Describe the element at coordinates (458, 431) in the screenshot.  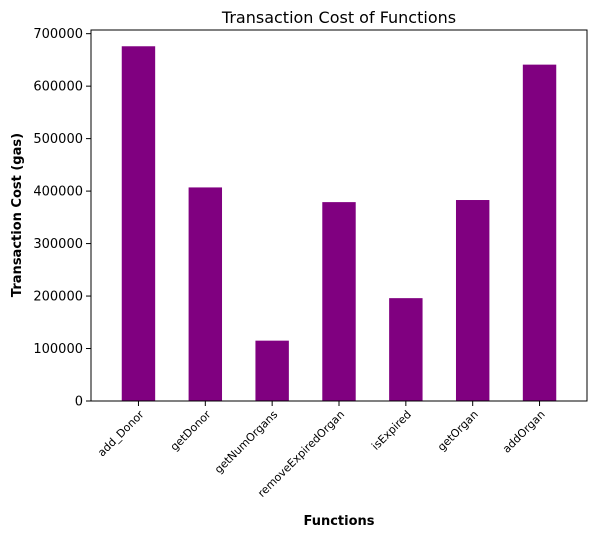
I see `x-tick-label: getOrgan` at that location.